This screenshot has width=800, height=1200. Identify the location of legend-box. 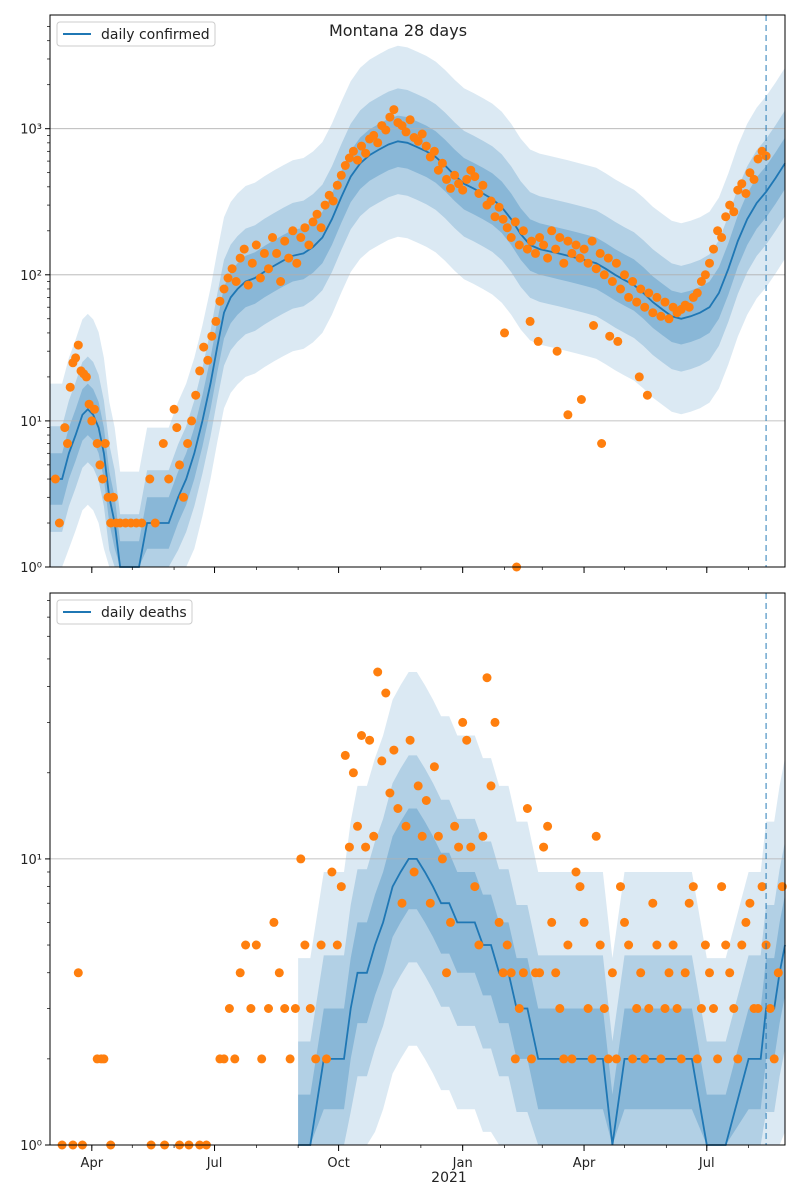
(124, 612).